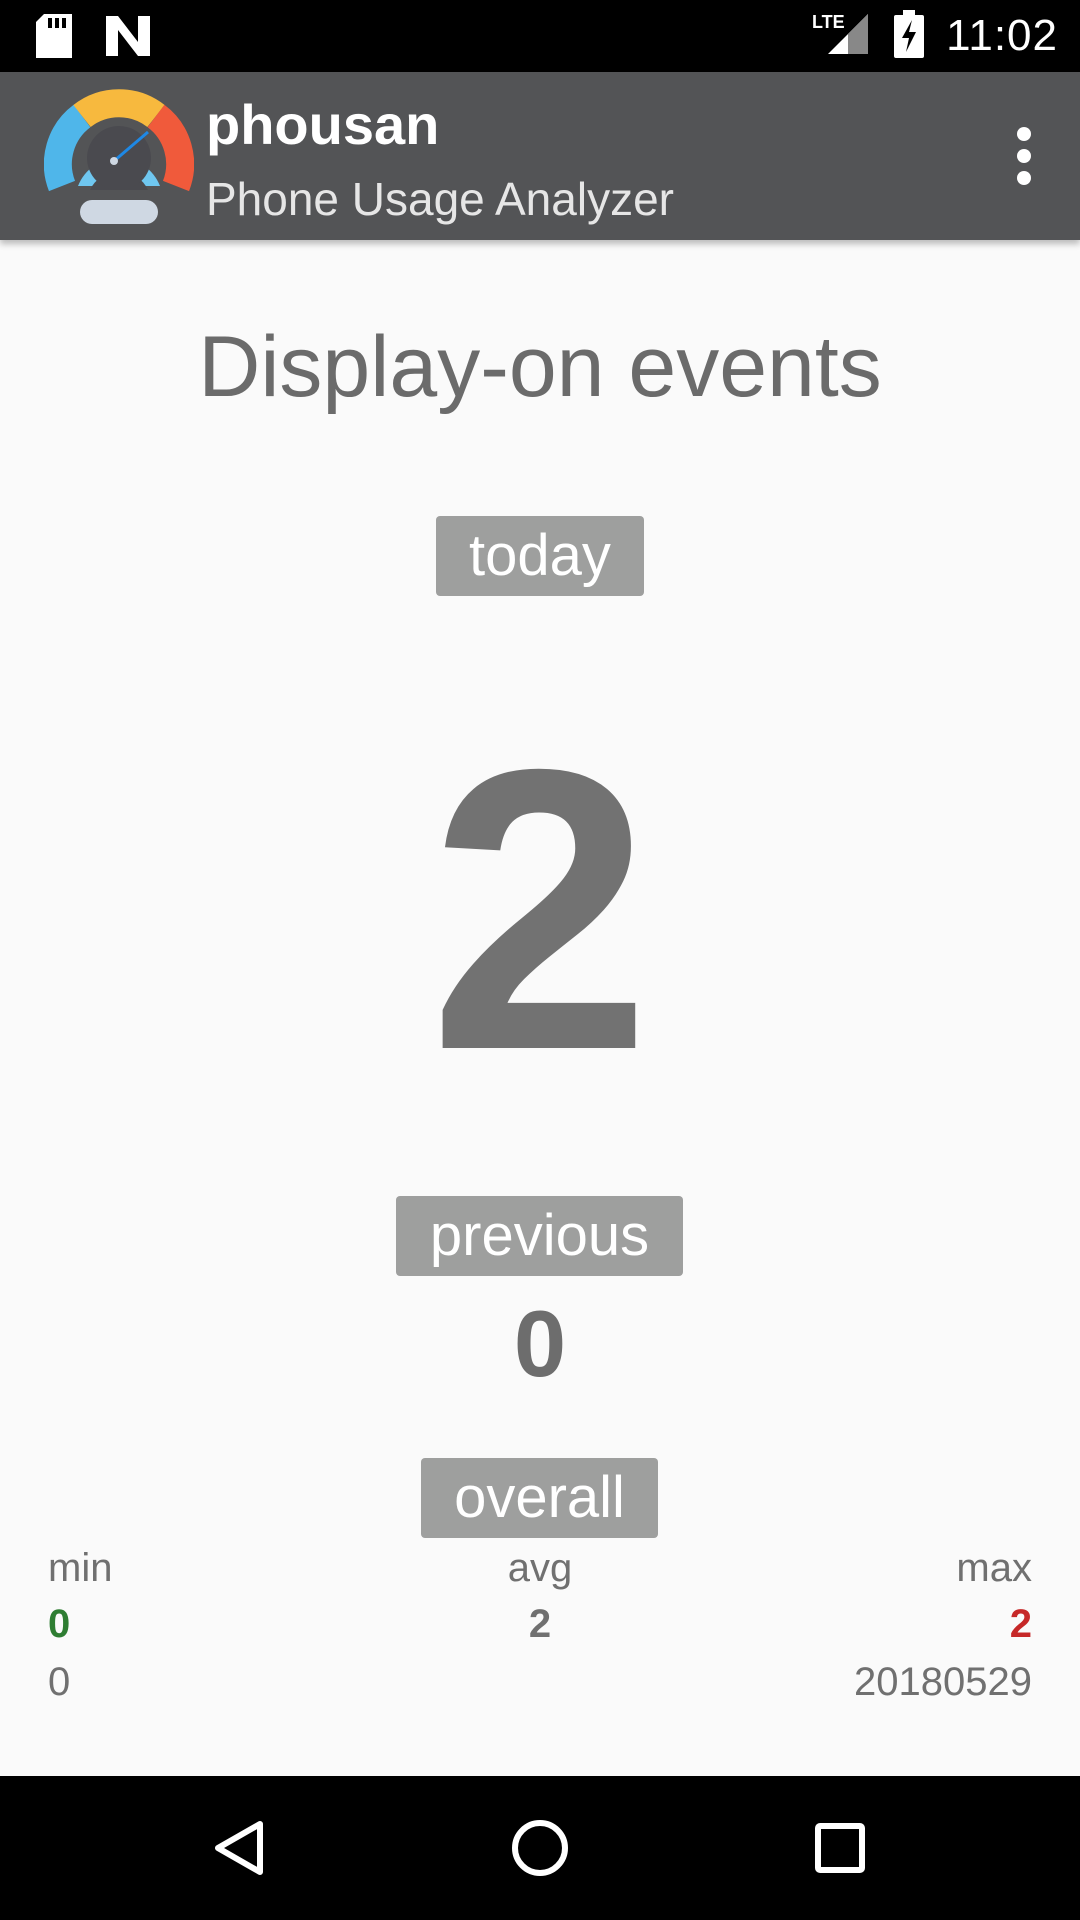 This screenshot has height=1920, width=1080. I want to click on status-system: LTE 11:02, so click(935, 36).